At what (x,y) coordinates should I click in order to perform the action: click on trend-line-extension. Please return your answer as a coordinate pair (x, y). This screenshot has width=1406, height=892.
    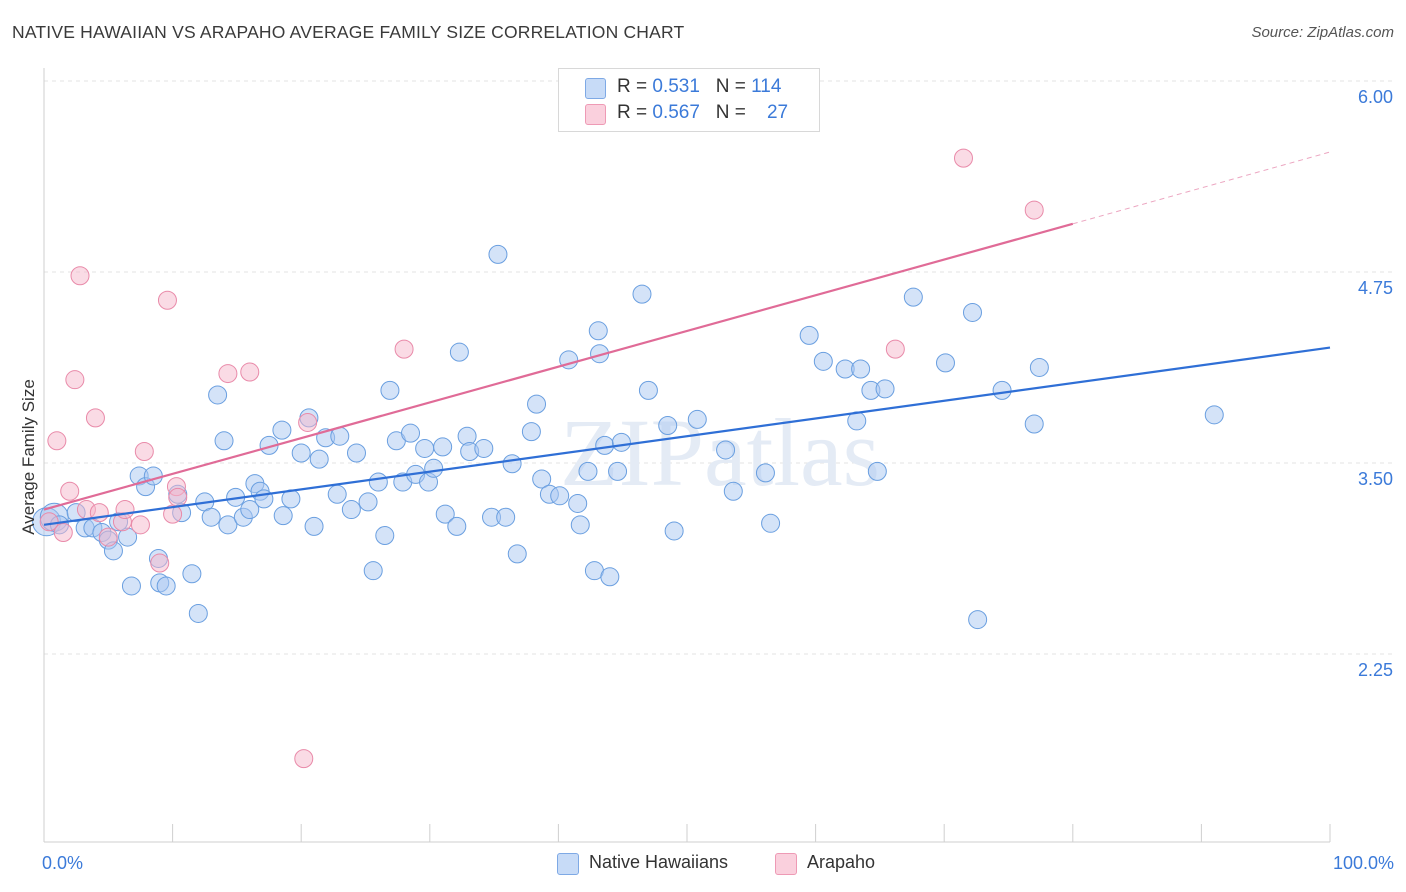
    Looking at the image, I should click on (1201, 188).